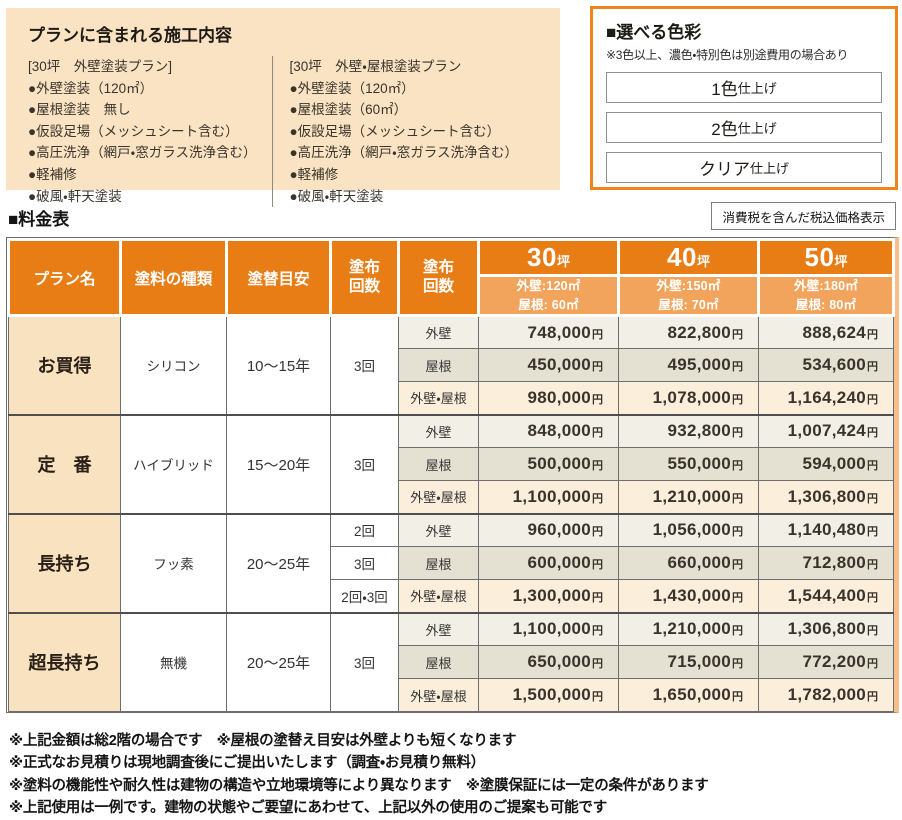  I want to click on price-cell: 748,000円, so click(548, 331).